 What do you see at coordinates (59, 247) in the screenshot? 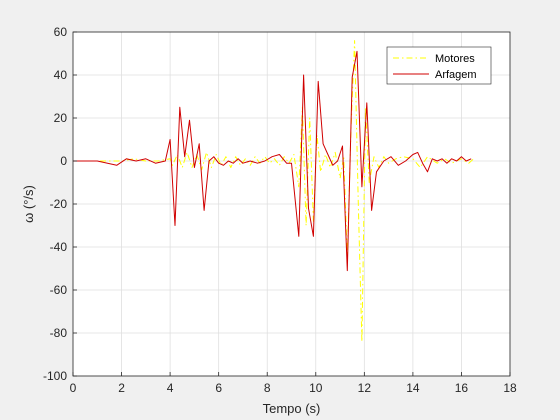
I see `y-tick-label: -40` at bounding box center [59, 247].